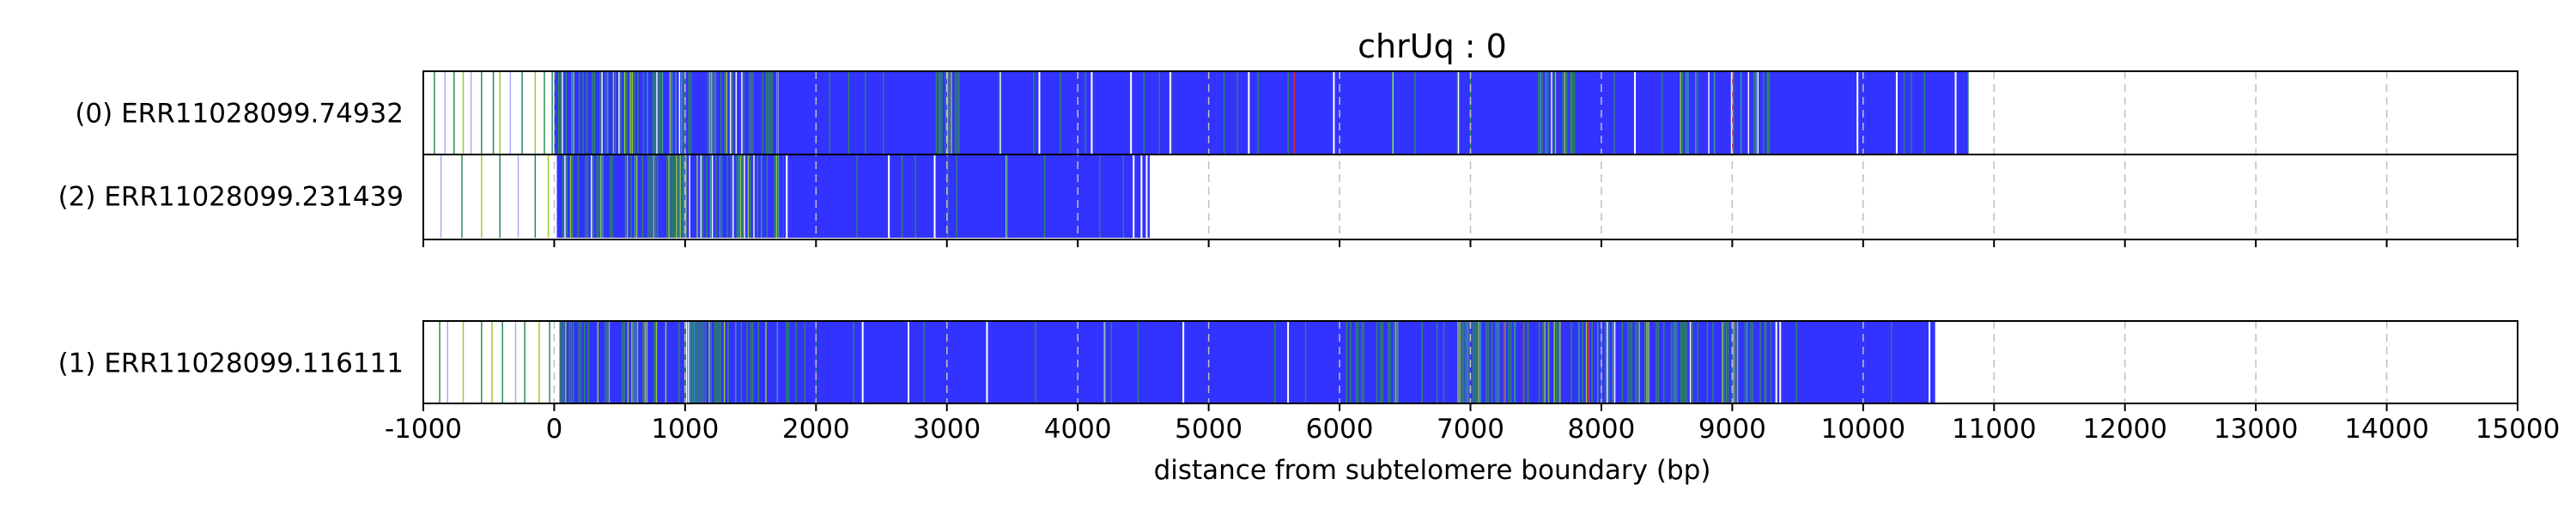 The image size is (2576, 515). I want to click on x-tick-label: 10000, so click(1864, 429).